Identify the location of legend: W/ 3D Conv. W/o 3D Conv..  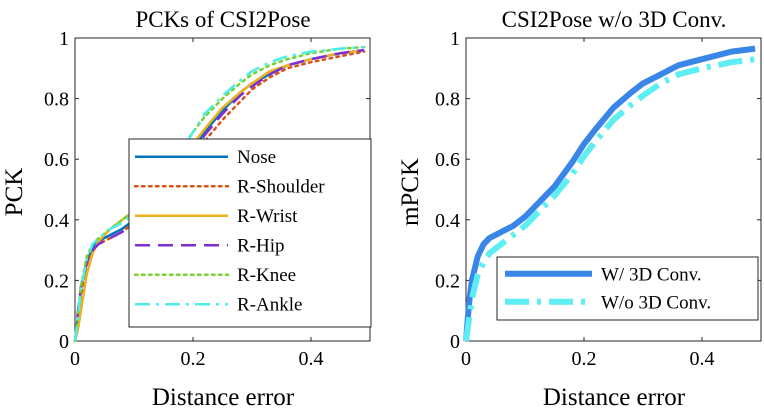
(627, 288).